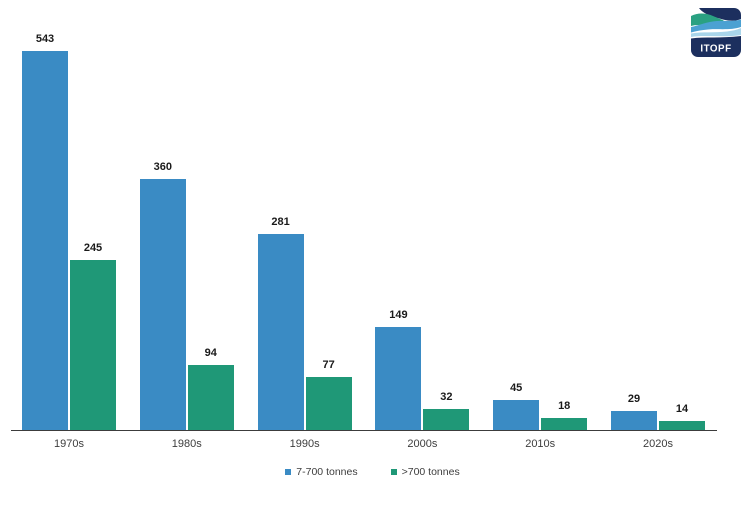  I want to click on x-axis-label-1980s: 1980s, so click(186, 443).